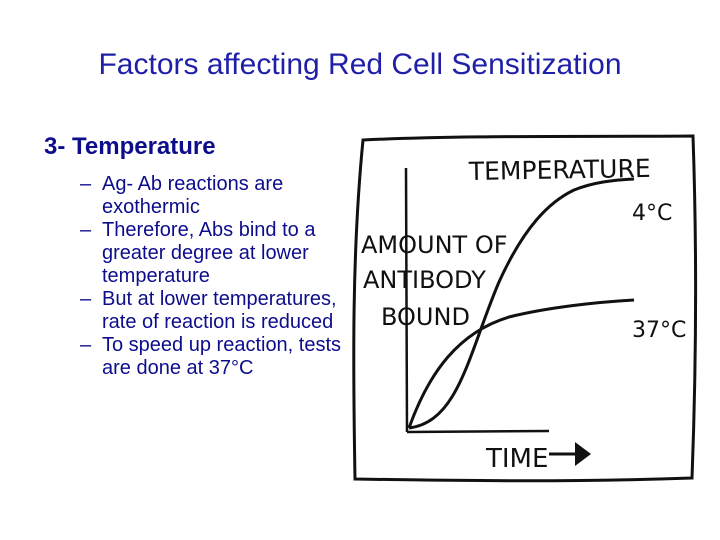  Describe the element at coordinates (130, 146) in the screenshot. I see `section-heading: 3- Temperature` at that location.